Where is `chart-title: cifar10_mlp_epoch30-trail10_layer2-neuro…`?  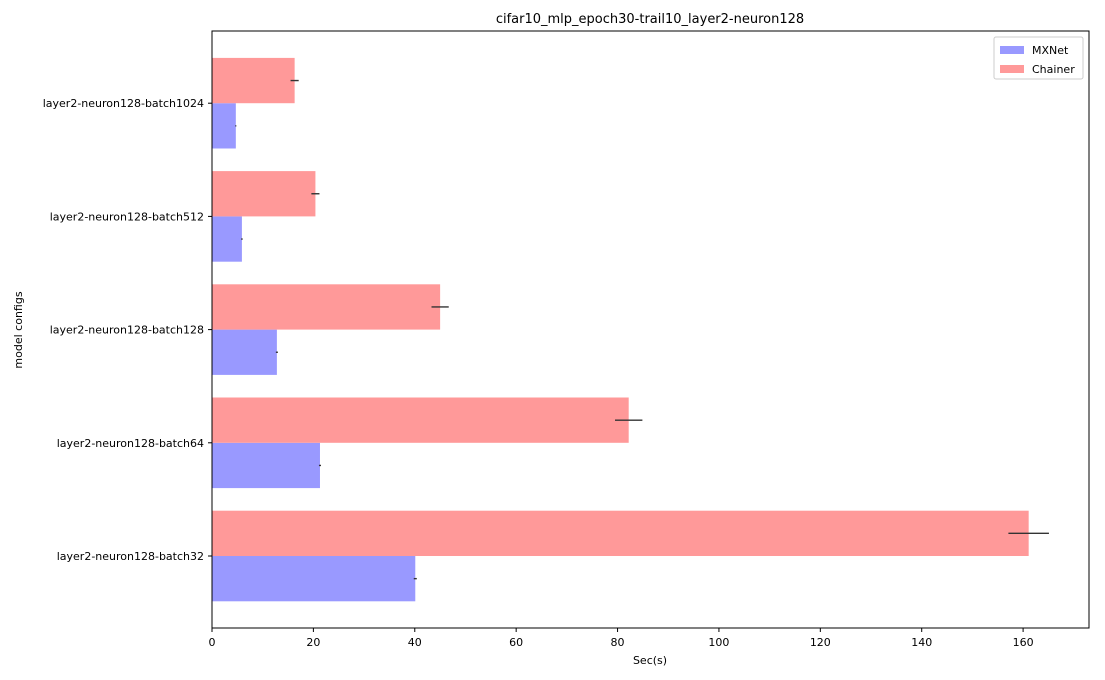
chart-title: cifar10_mlp_epoch30-trail10_layer2-neuro… is located at coordinates (650, 19).